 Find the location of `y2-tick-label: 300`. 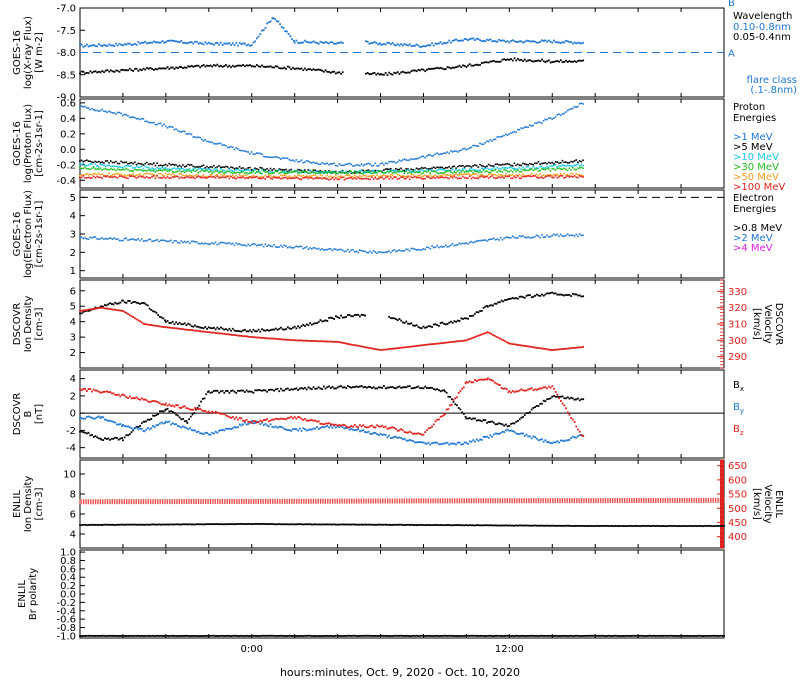

y2-tick-label: 300 is located at coordinates (737, 341).